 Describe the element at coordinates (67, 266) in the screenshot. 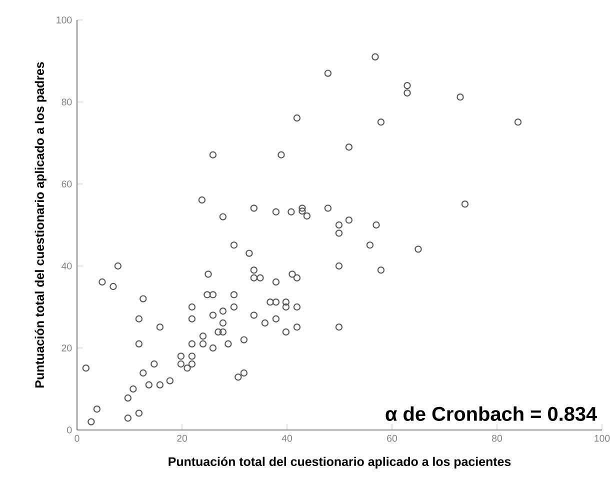

I see `y-tick-label: 40` at that location.